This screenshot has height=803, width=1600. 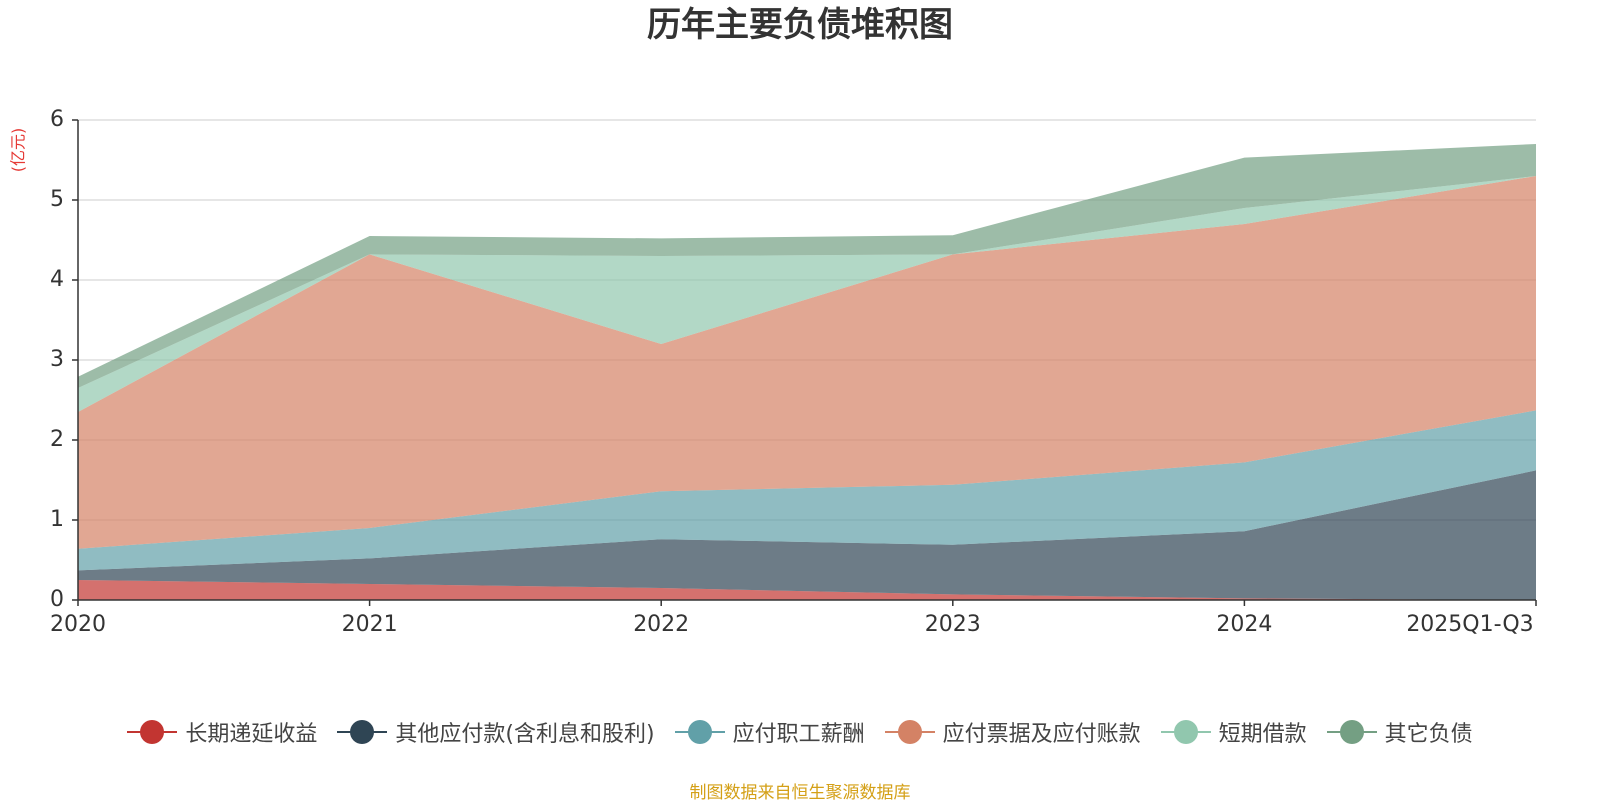 What do you see at coordinates (1041, 734) in the screenshot?
I see `legend-label: 应付票据及应付账款` at bounding box center [1041, 734].